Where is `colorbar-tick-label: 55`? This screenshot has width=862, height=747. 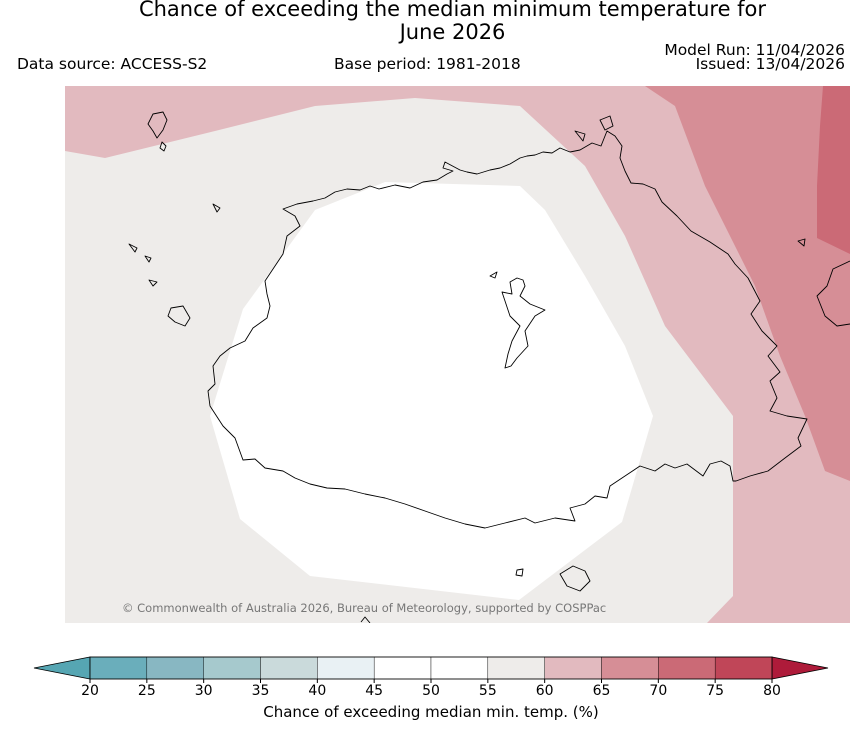 colorbar-tick-label: 55 is located at coordinates (488, 691).